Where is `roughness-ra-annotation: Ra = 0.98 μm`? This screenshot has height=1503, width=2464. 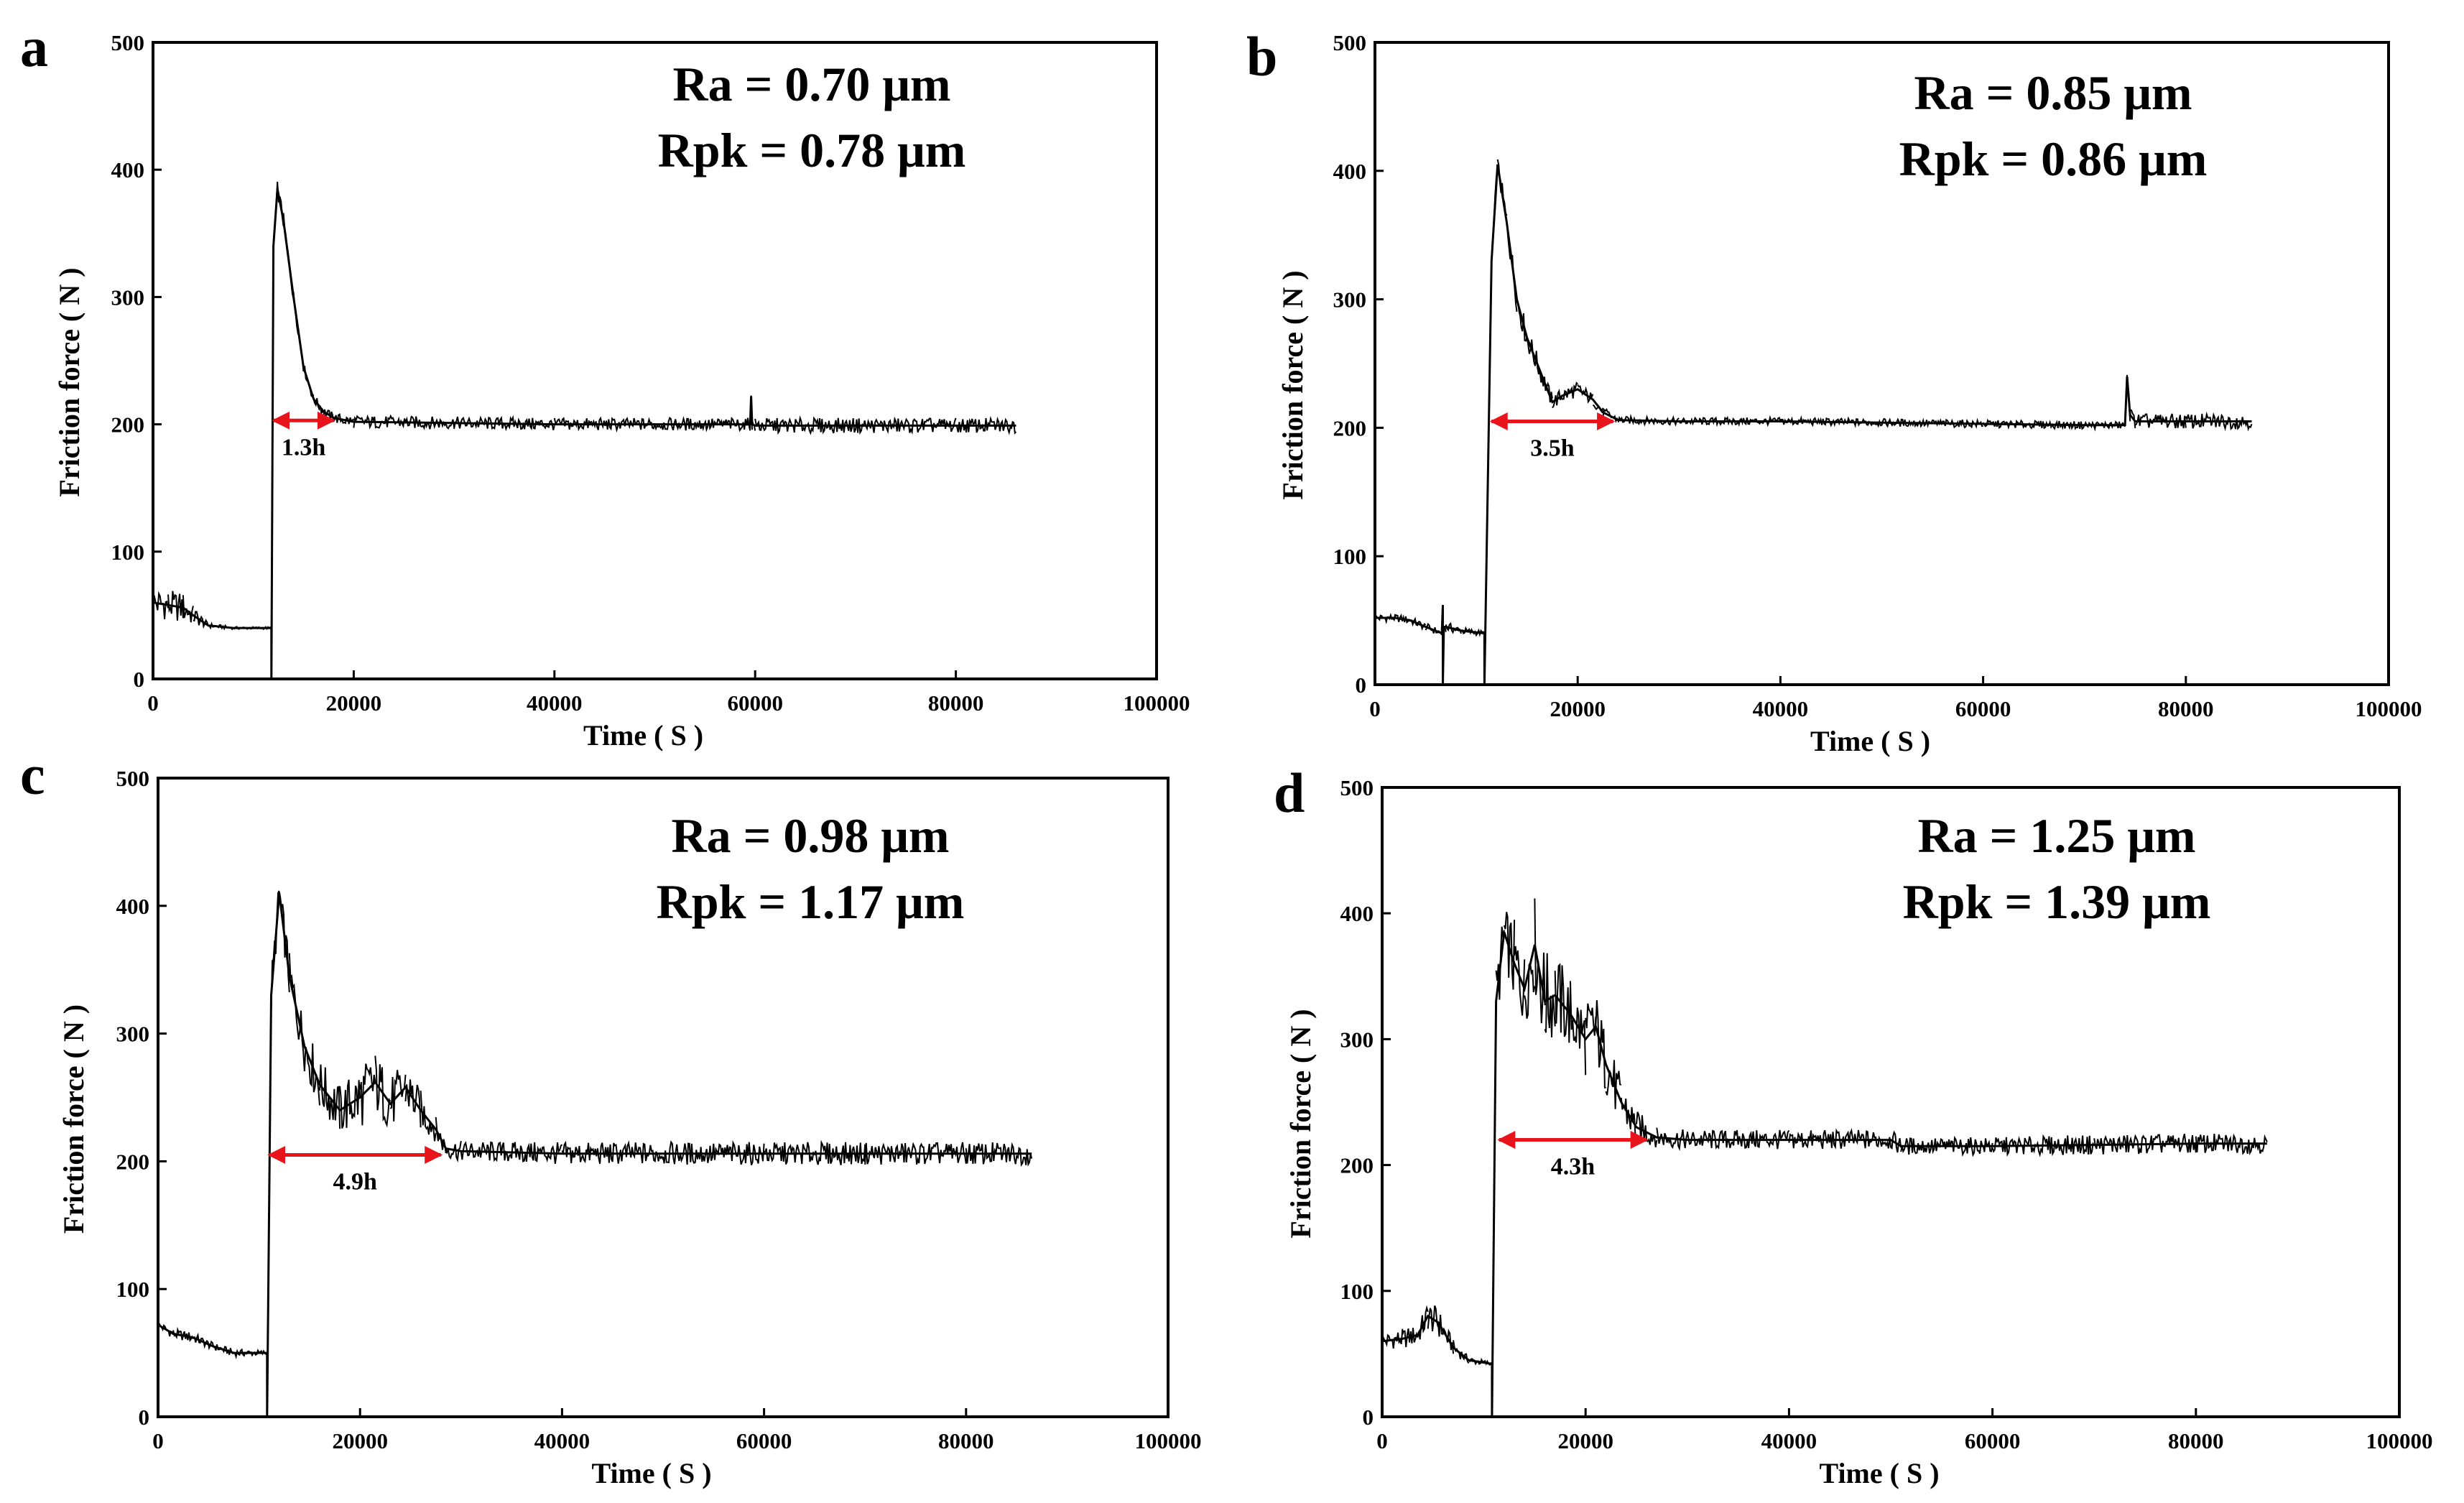
roughness-ra-annotation: Ra = 0.98 μm is located at coordinates (810, 835).